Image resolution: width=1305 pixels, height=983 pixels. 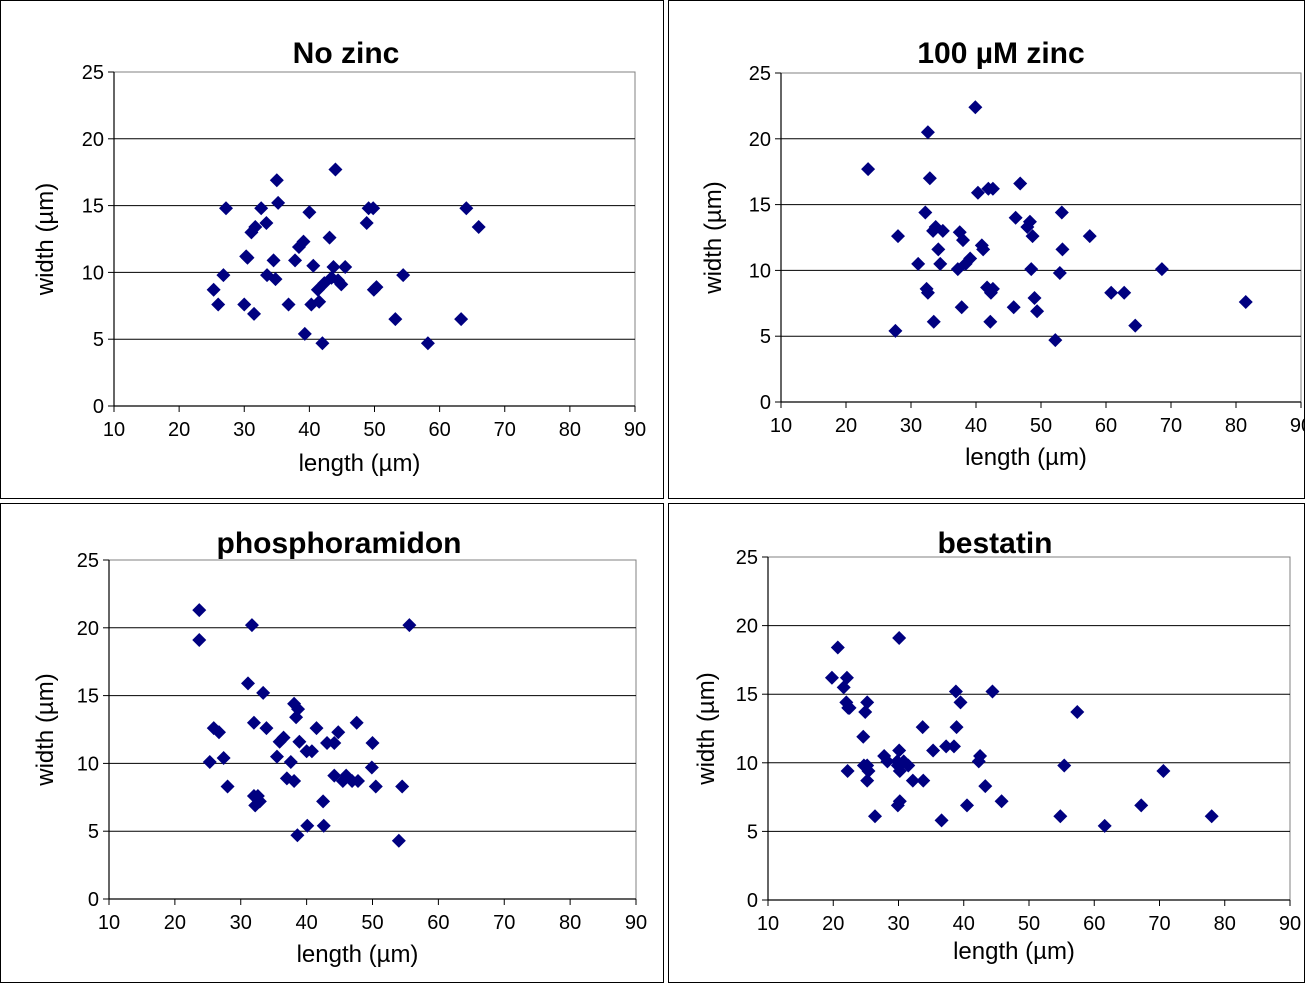 I want to click on x-tick-label: 30, so click(x=244, y=430).